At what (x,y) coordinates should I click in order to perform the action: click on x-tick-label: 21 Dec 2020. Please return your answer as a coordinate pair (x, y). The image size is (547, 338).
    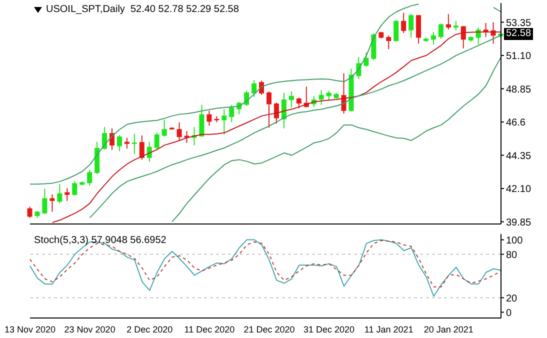
    Looking at the image, I should click on (269, 329).